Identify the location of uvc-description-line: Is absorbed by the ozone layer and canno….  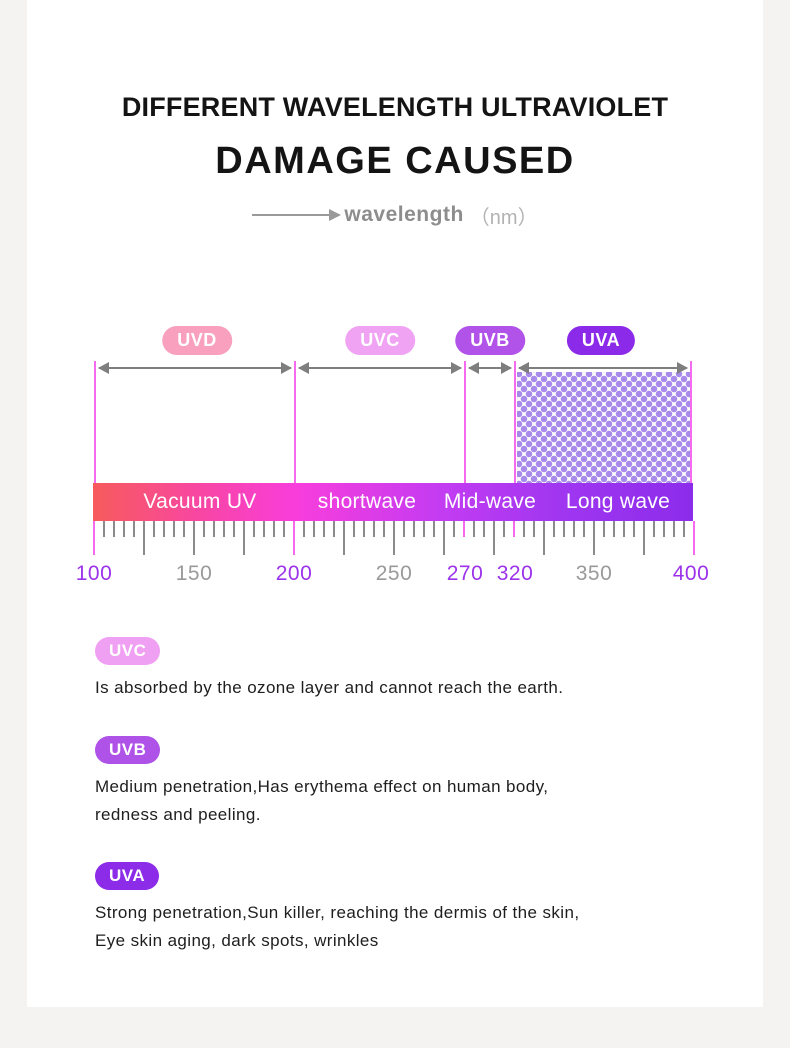
(329, 687).